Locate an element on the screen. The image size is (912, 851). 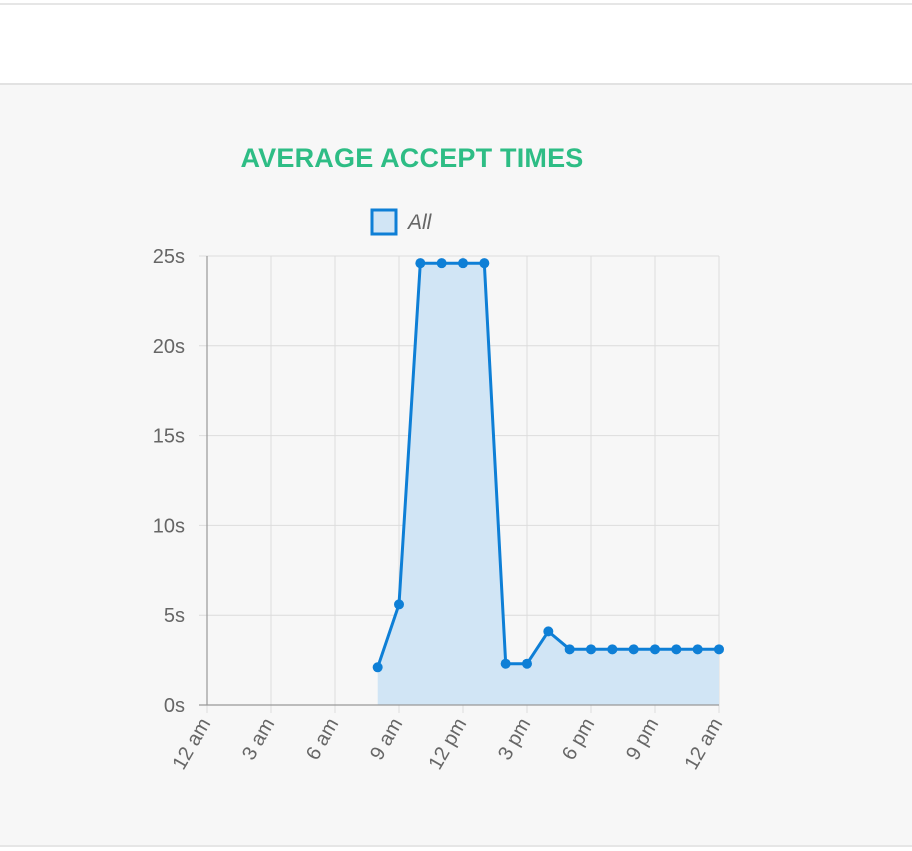
x-axis-labels: 12 am 3 am 6 am 9 am 12 pm 3 pm 6 pm 9 pm 12 am is located at coordinates (447, 744).